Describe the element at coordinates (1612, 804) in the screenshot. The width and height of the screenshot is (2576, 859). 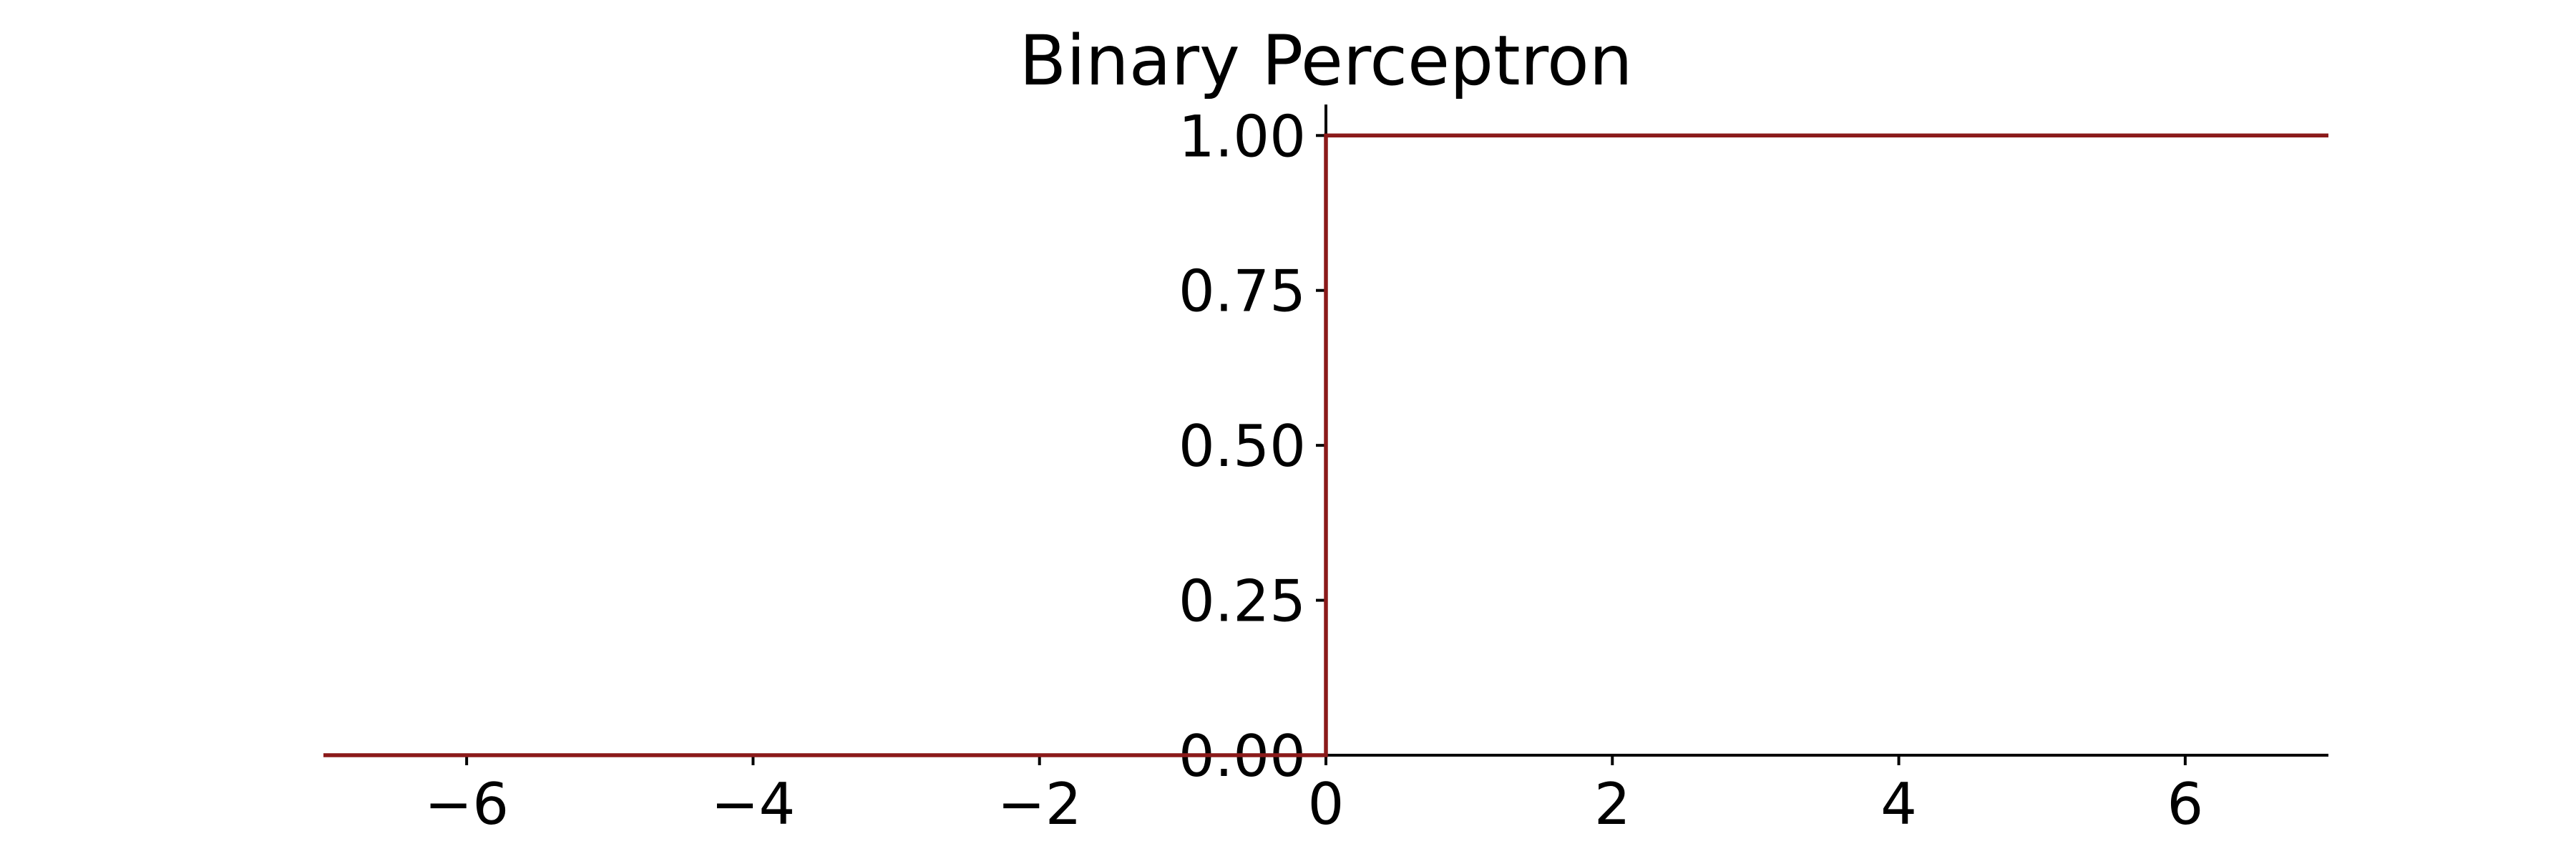
I see `x-tick-label: 2` at that location.